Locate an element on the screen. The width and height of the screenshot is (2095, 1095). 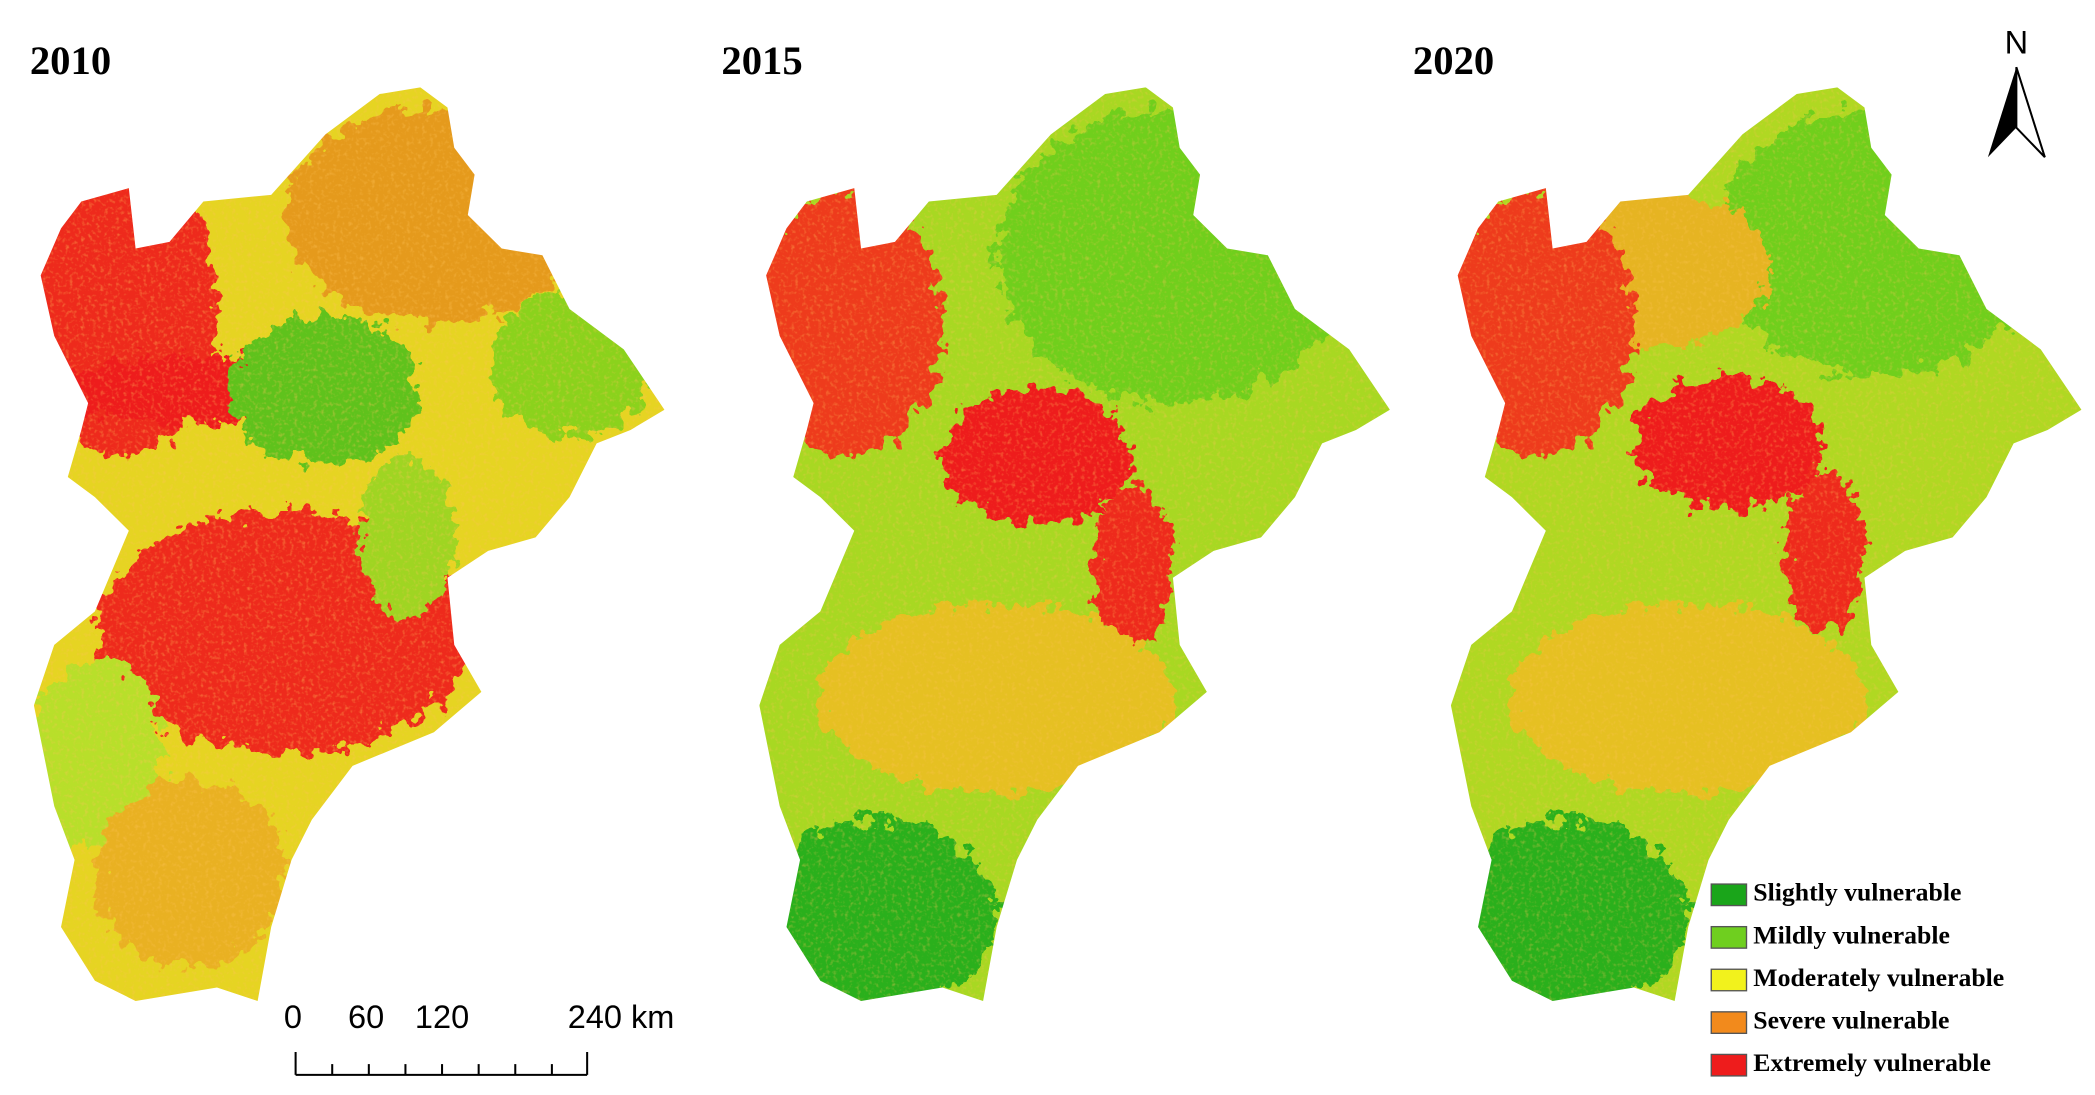
north-arrow: N is located at coordinates (2016, 91).